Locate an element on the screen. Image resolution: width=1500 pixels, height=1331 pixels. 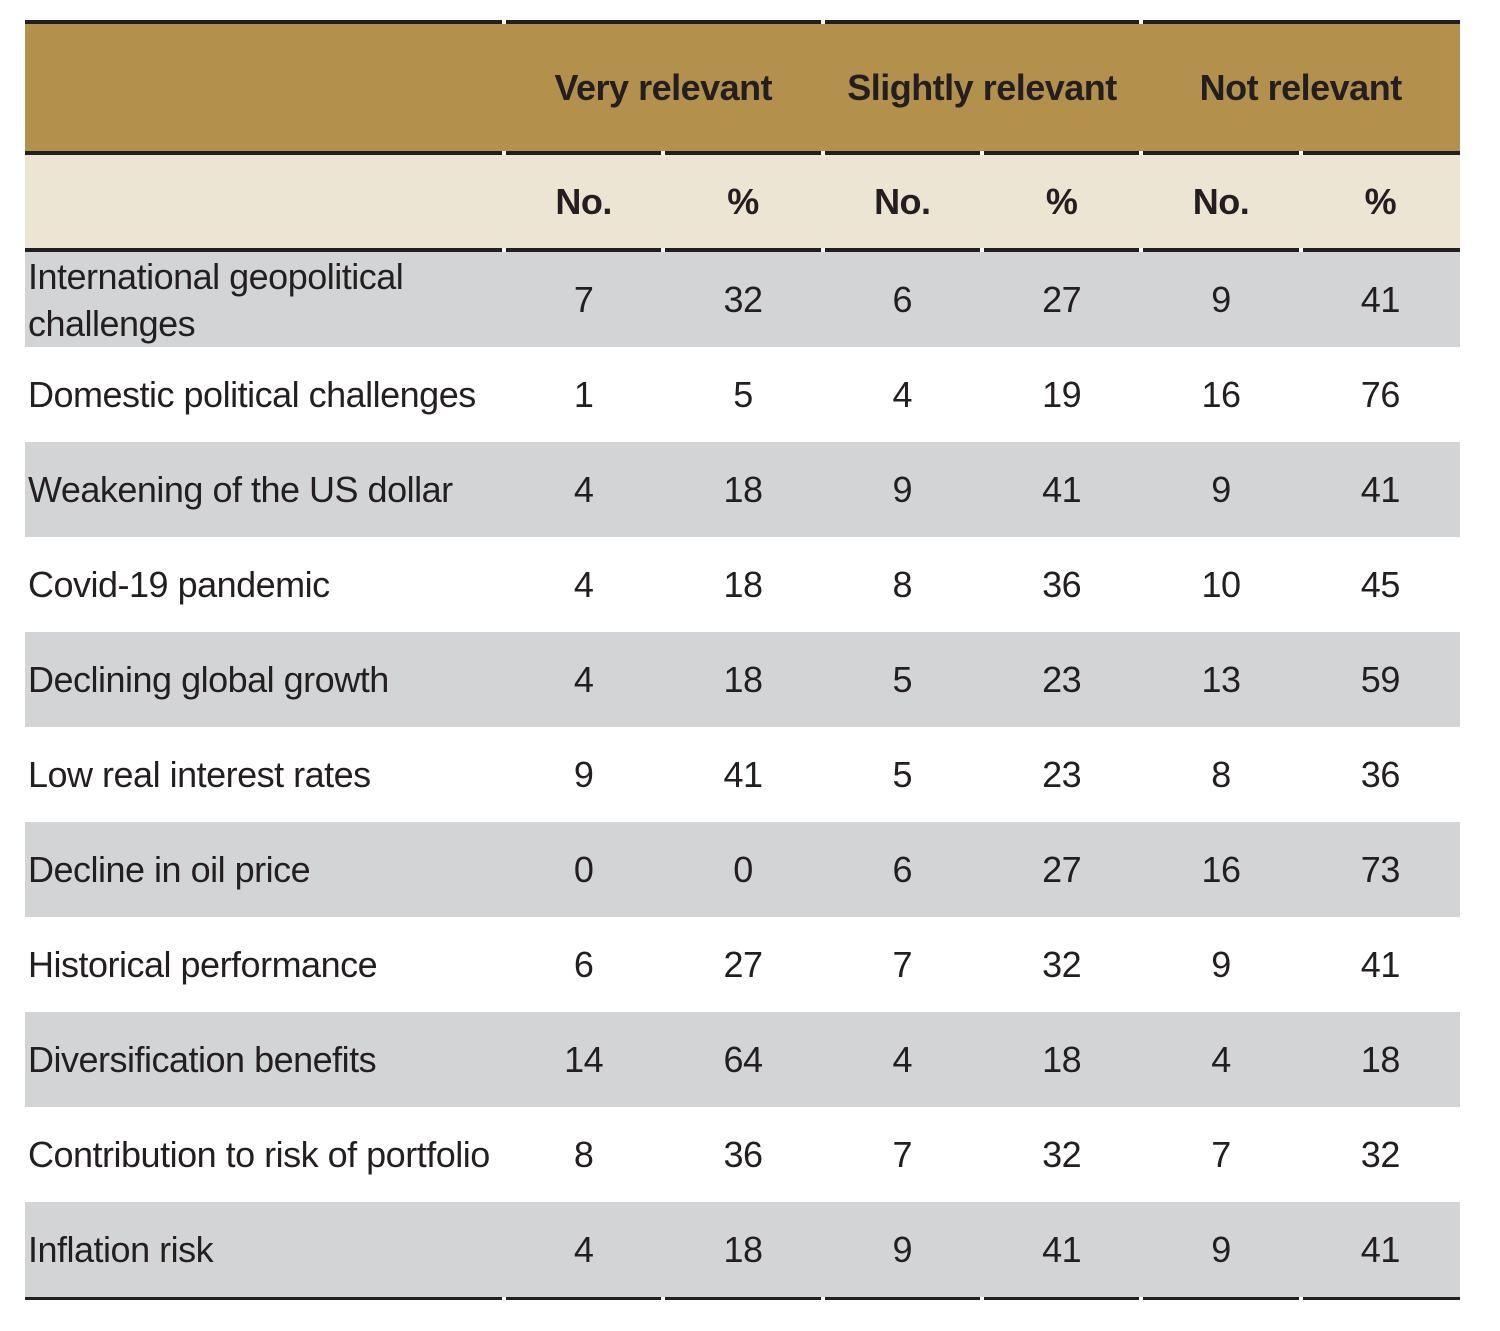
table-row: Decline in oil price 0 0 6 27 16 73 is located at coordinates (742, 869).